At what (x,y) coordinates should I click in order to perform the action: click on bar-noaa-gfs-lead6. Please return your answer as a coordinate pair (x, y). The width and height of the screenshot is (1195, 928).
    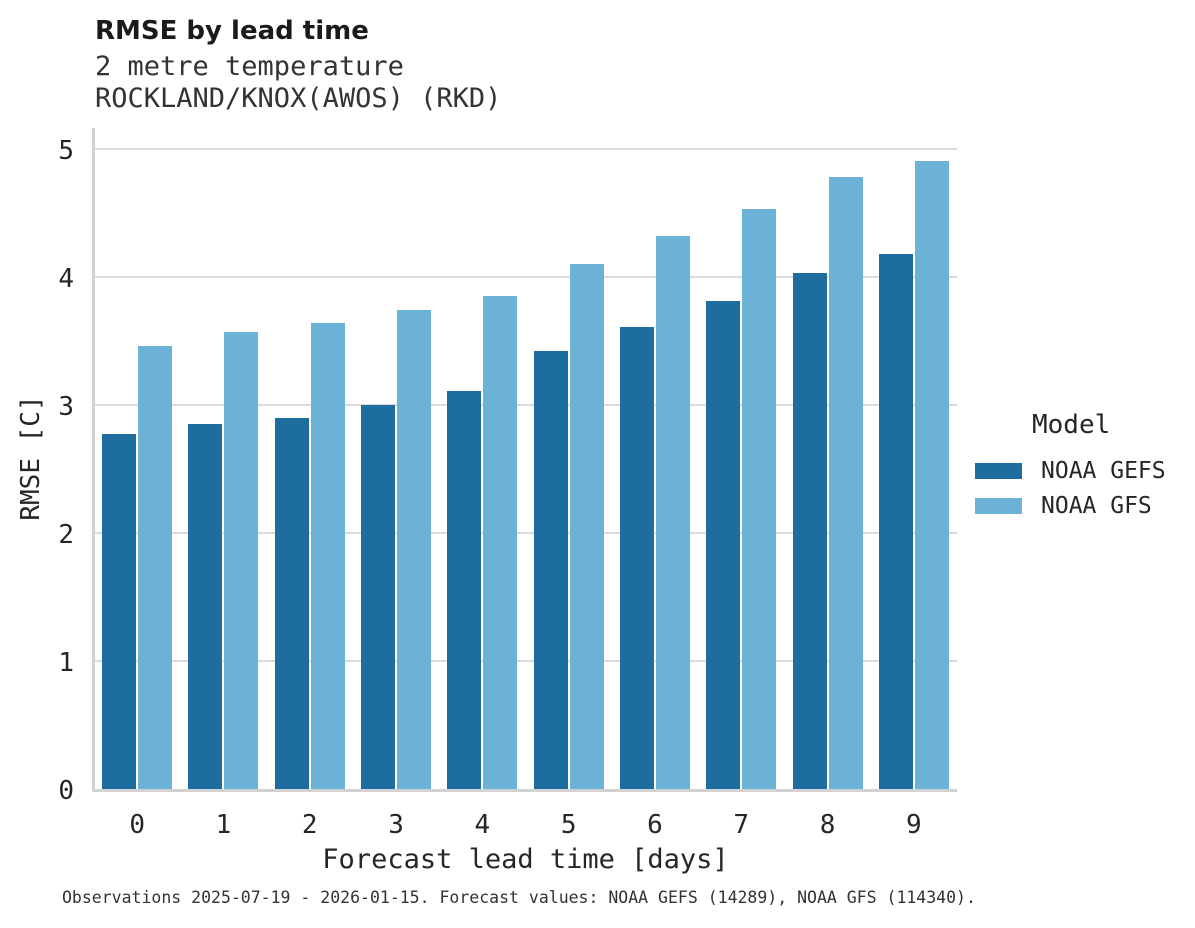
    Looking at the image, I should click on (672, 512).